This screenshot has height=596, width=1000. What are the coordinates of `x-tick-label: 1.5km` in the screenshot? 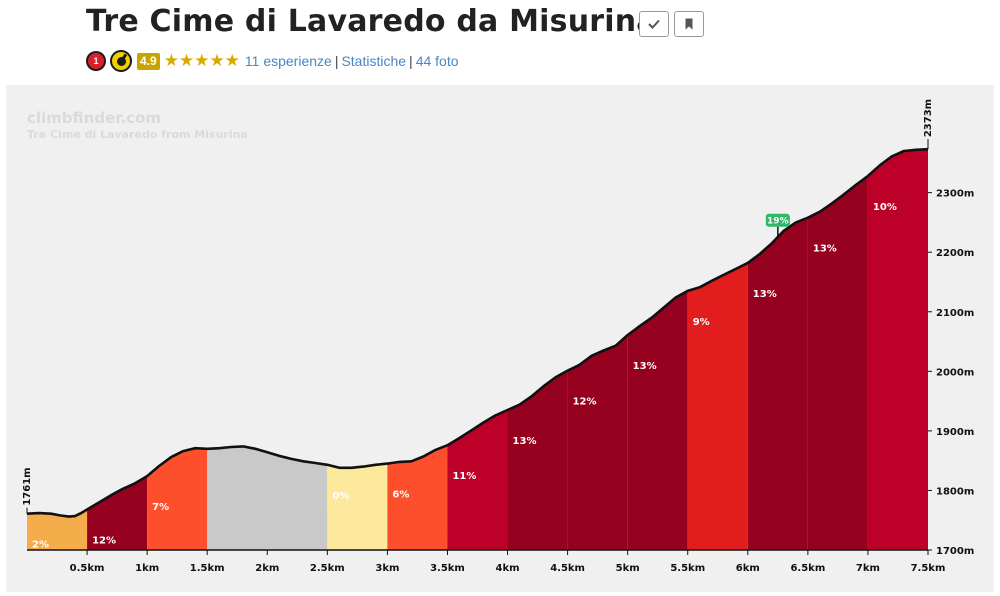 It's located at (207, 568).